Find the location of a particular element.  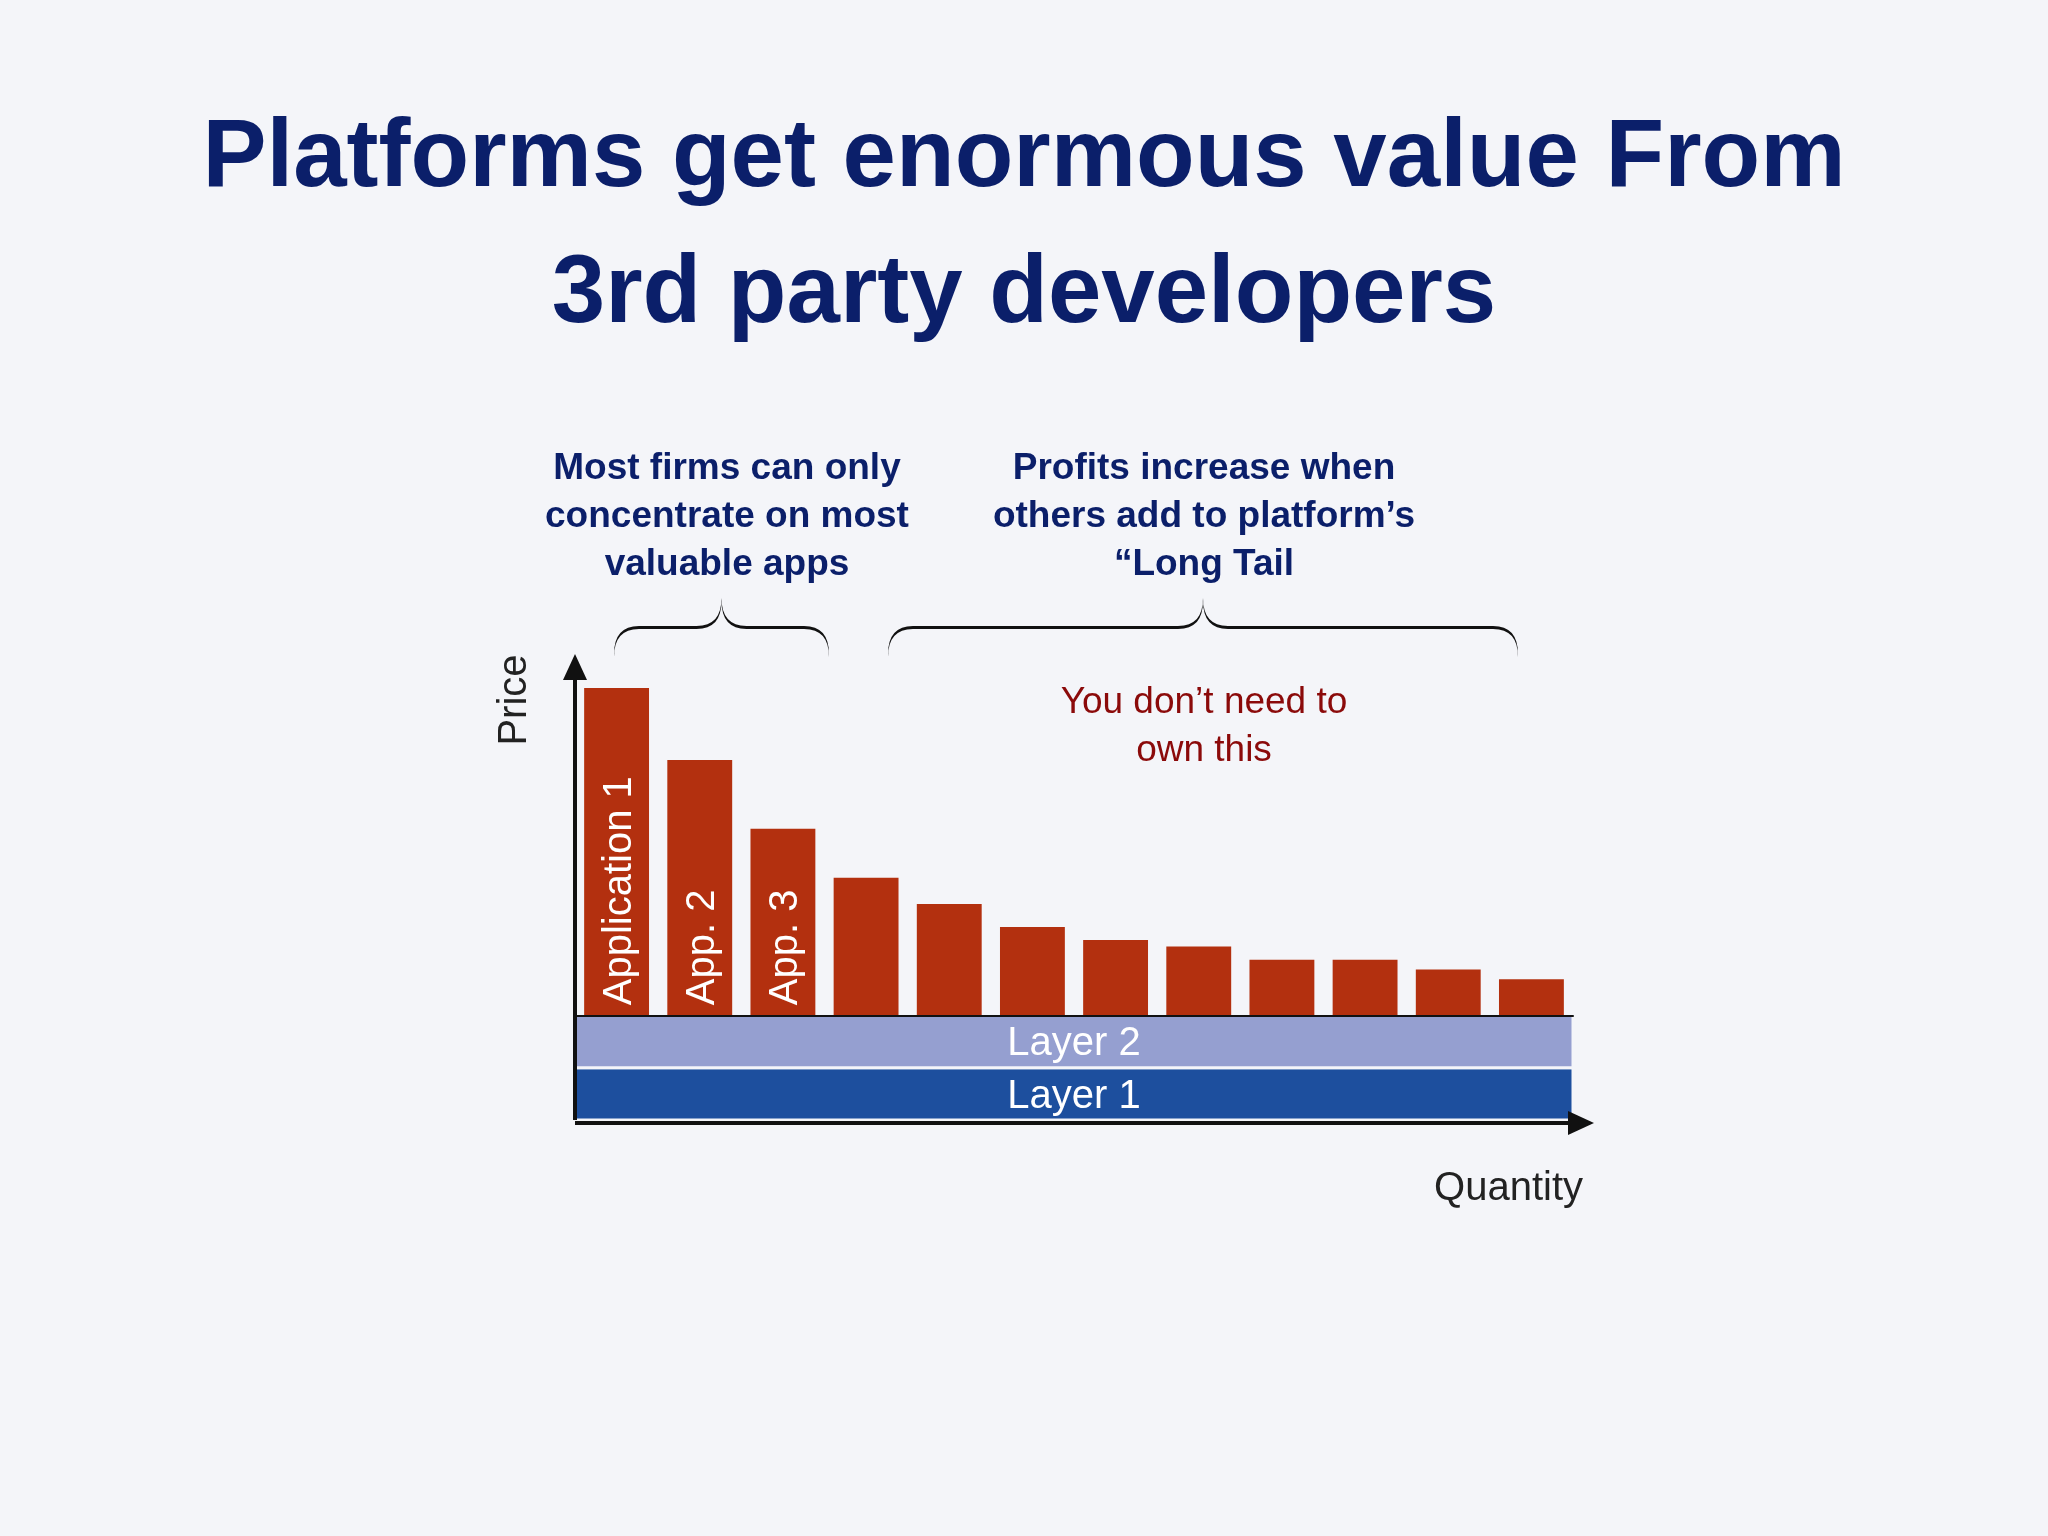

annotation: You don’t need to own this is located at coordinates (1204, 725).